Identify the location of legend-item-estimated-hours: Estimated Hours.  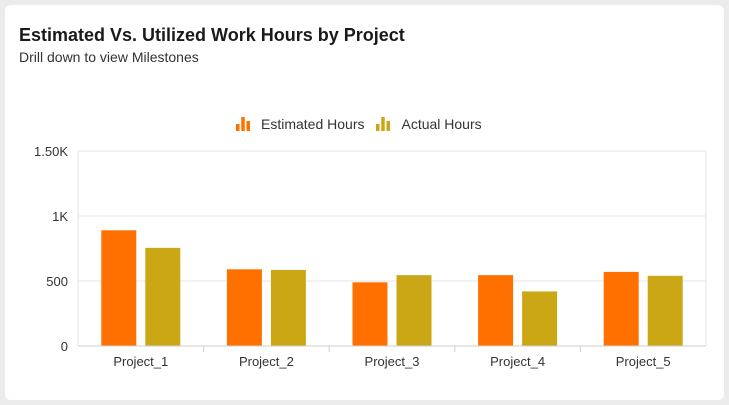
(300, 124).